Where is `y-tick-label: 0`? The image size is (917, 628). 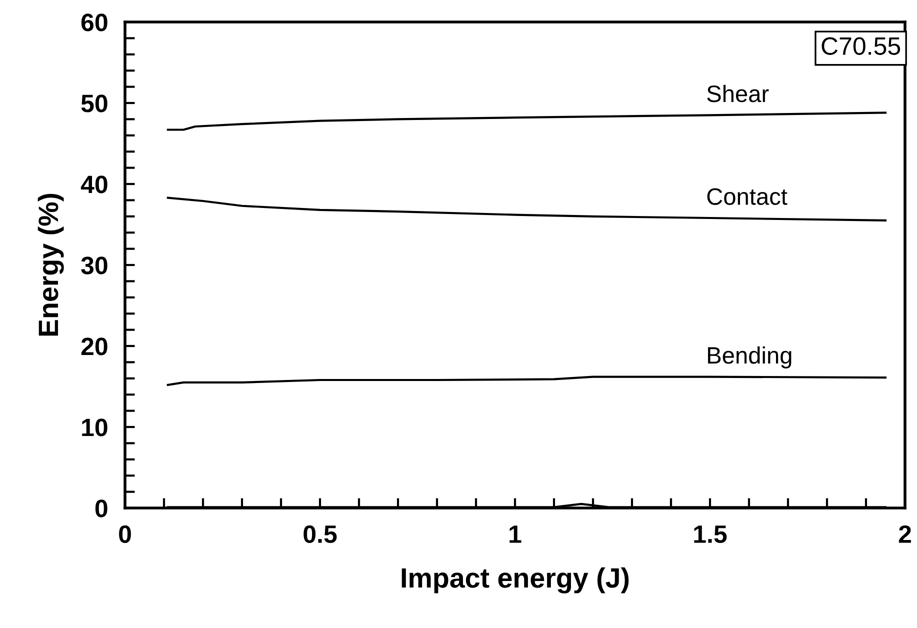 y-tick-label: 0 is located at coordinates (101, 509).